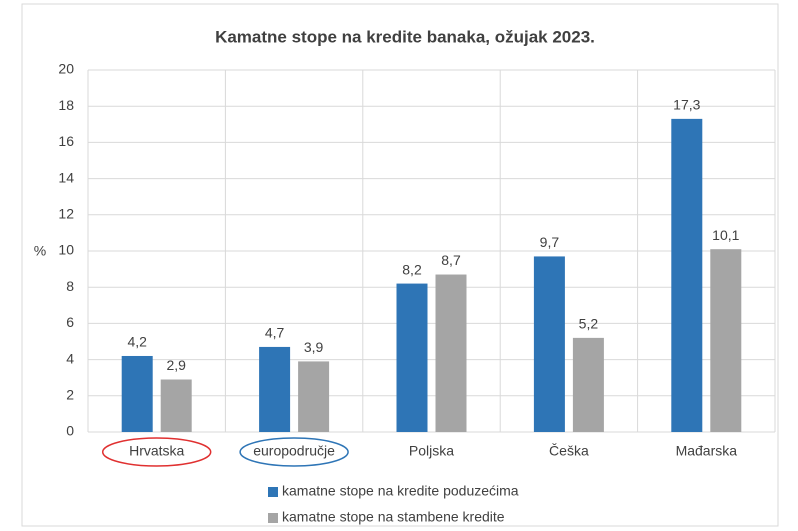 This screenshot has height=531, width=798. I want to click on x-tick-label: europodručje, so click(294, 451).